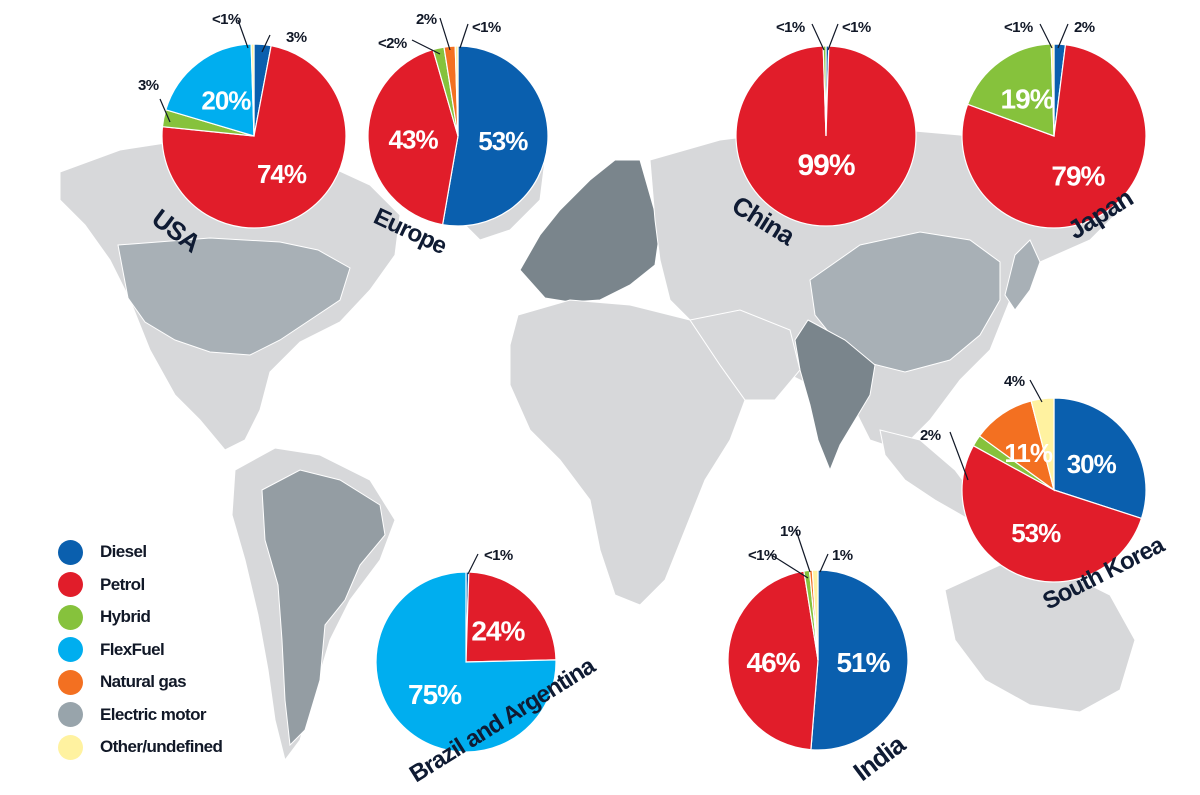 This screenshot has width=1200, height=795. What do you see at coordinates (762, 555) in the screenshot?
I see `pie-label-india-3: <1%` at bounding box center [762, 555].